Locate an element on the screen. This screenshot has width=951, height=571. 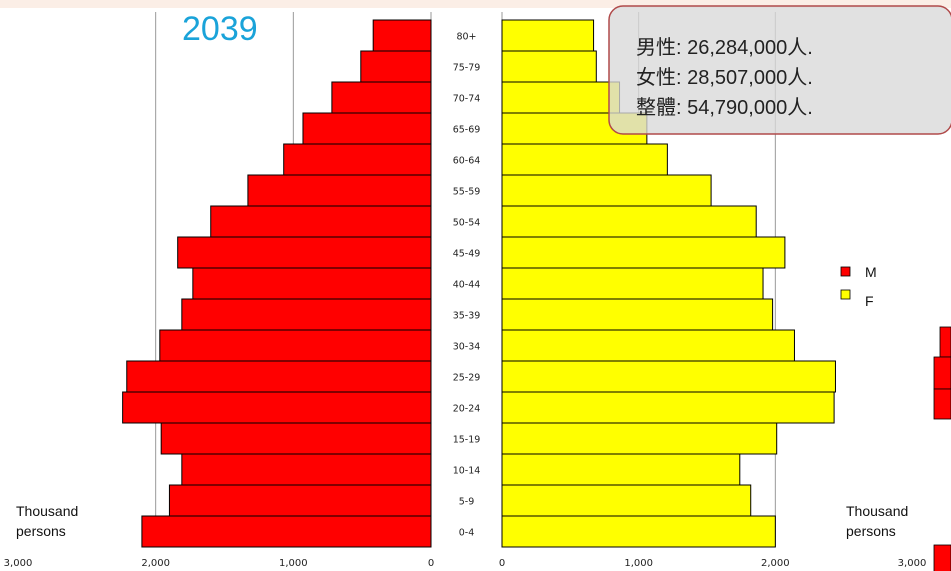
x-axis-ticks: 3,000 2,000 1,000 0 0 1,000 2,000 3,000 is located at coordinates (465, 563).